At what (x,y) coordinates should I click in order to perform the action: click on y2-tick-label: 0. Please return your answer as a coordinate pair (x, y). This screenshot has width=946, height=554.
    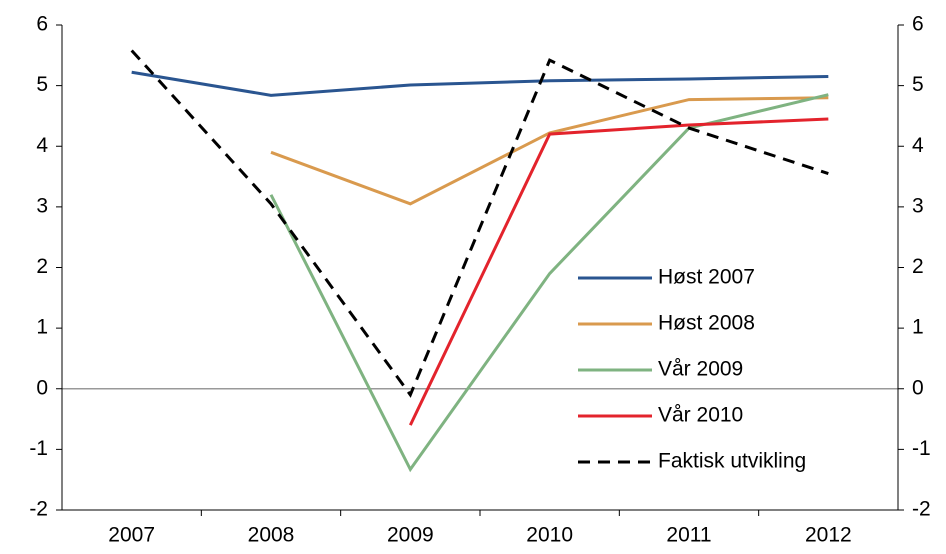
    Looking at the image, I should click on (918, 387).